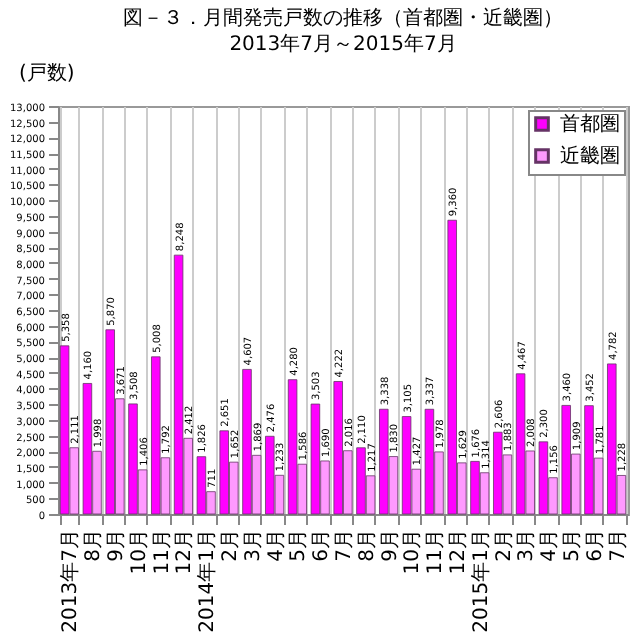 This screenshot has height=640, width=640. I want to click on x-tick-label: 2014年1月, so click(207, 581).